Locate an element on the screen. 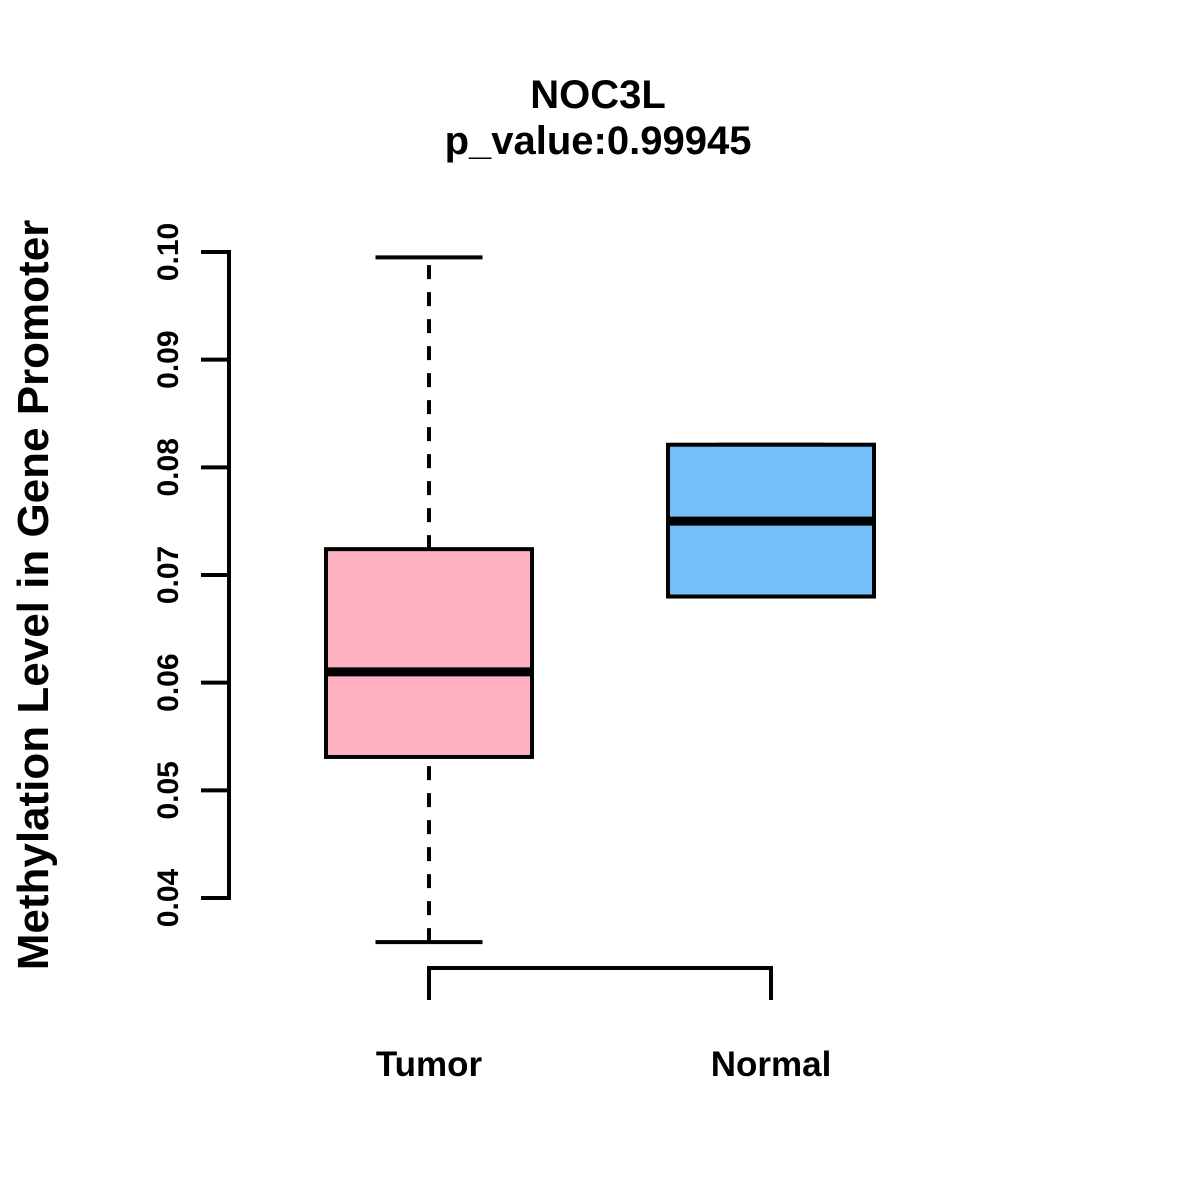 The width and height of the screenshot is (1200, 1200). y-axis-tick-label: 0.06 is located at coordinates (168, 682).